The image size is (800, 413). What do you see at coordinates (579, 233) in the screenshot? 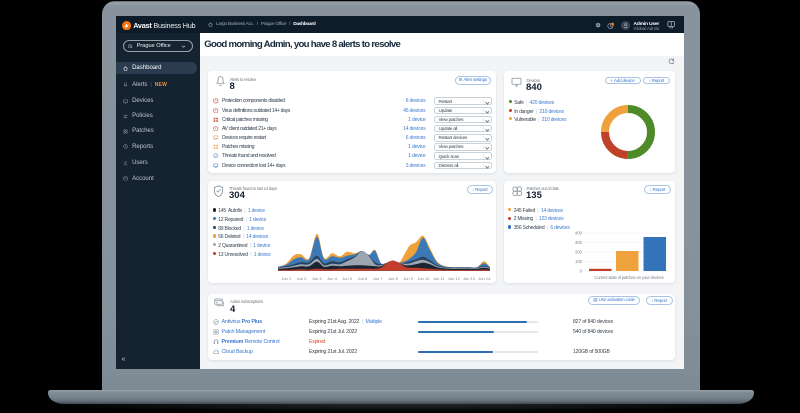
I see `svg-text: 400` at bounding box center [579, 233].